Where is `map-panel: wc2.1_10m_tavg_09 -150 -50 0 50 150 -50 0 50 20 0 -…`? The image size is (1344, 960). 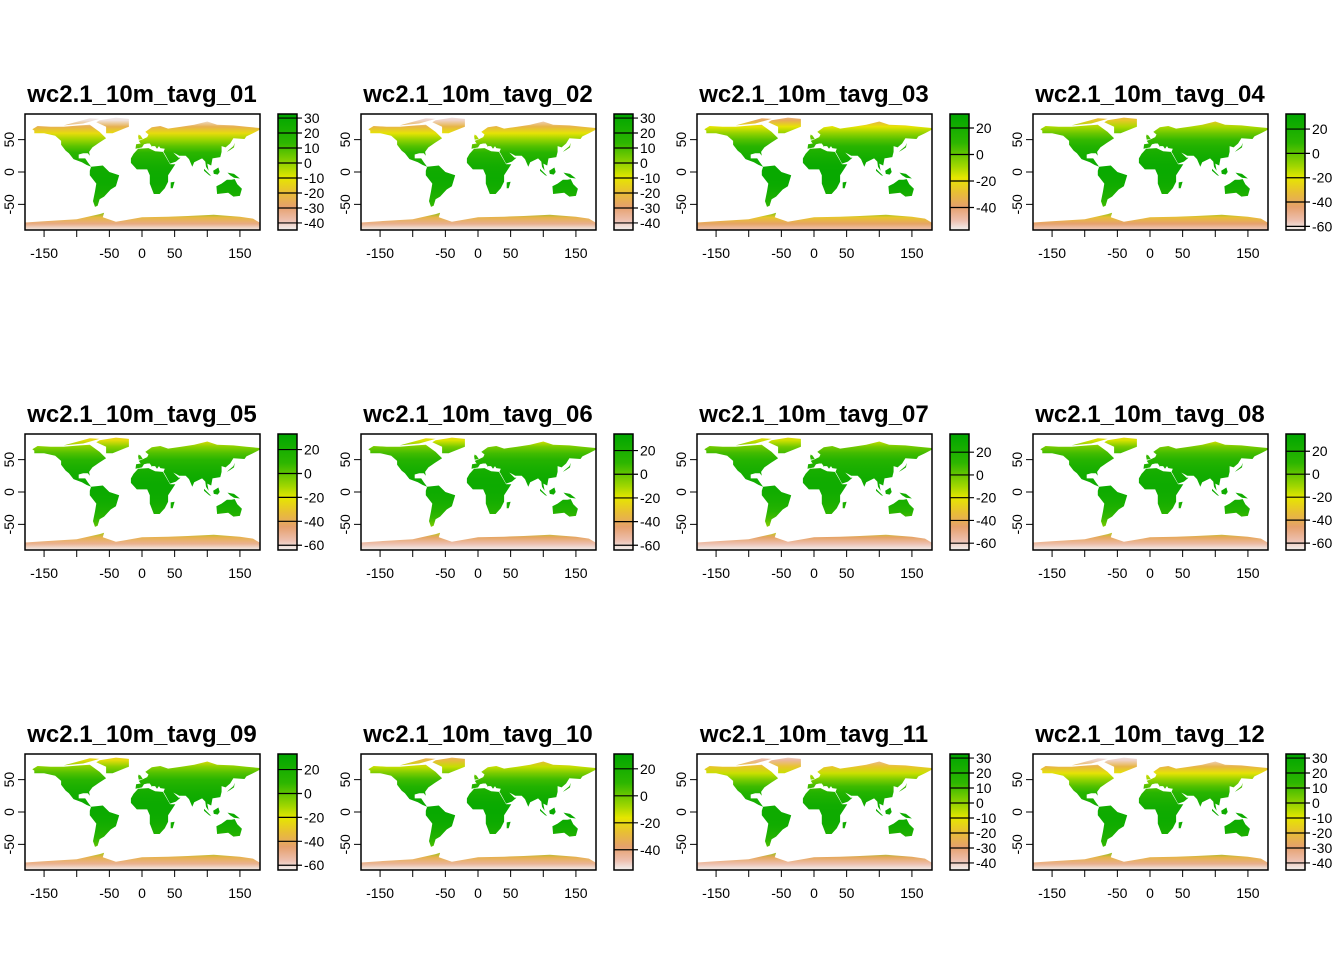
map-panel: wc2.1_10m_tavg_09 -150 -50 0 50 150 -50 0 50 20 0 -… is located at coordinates (162, 811).